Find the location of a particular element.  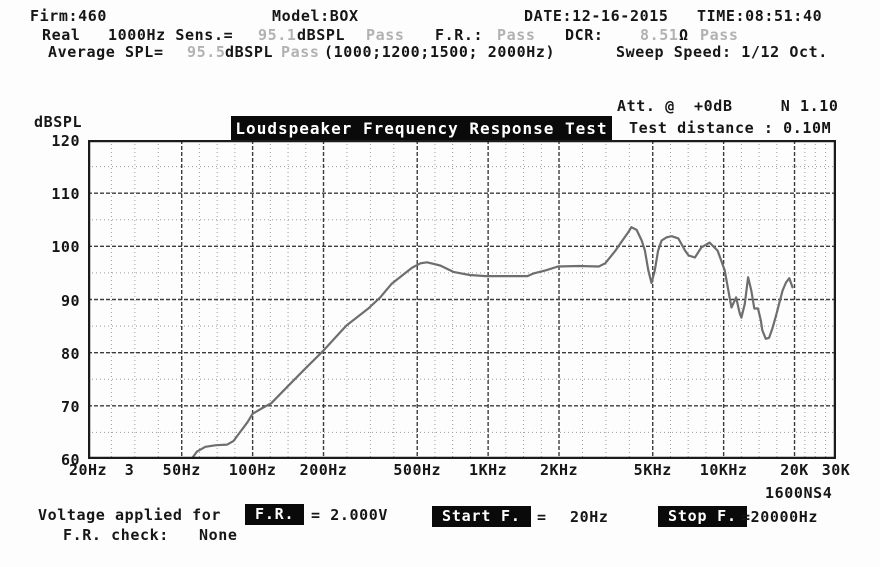

average-spl-value: 95.5 is located at coordinates (206, 52).